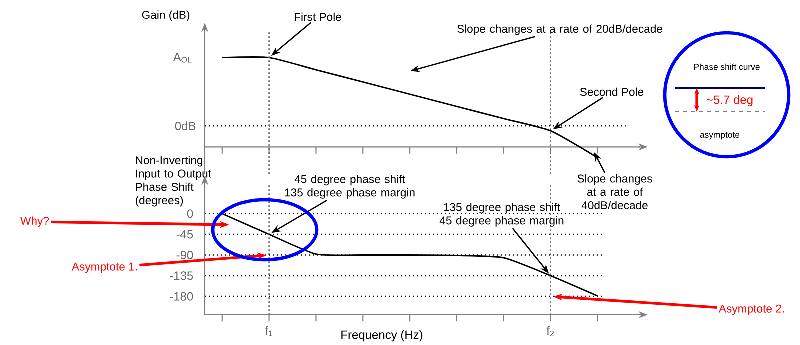 The height and width of the screenshot is (345, 800). I want to click on annotation: Second Pole, so click(612, 92).